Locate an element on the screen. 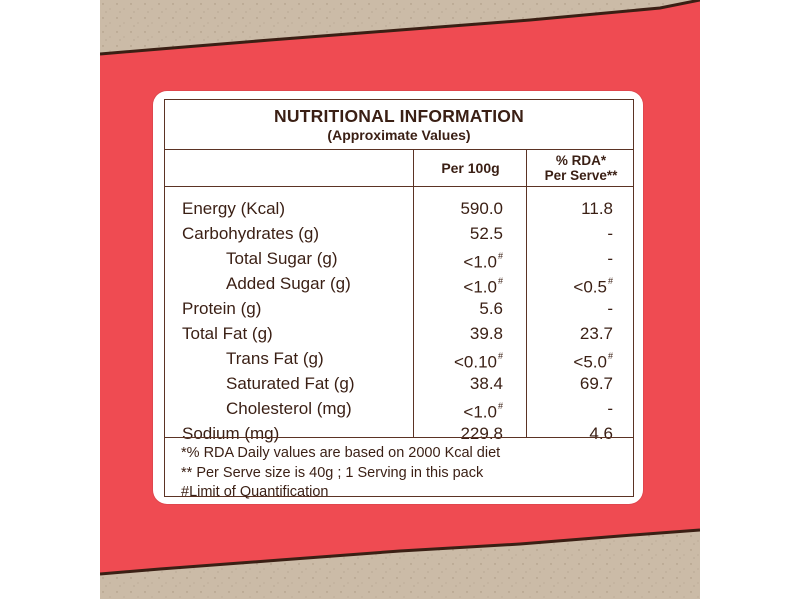  column-header-row: Per 100g % RDA* Per Serve** is located at coordinates (399, 168).